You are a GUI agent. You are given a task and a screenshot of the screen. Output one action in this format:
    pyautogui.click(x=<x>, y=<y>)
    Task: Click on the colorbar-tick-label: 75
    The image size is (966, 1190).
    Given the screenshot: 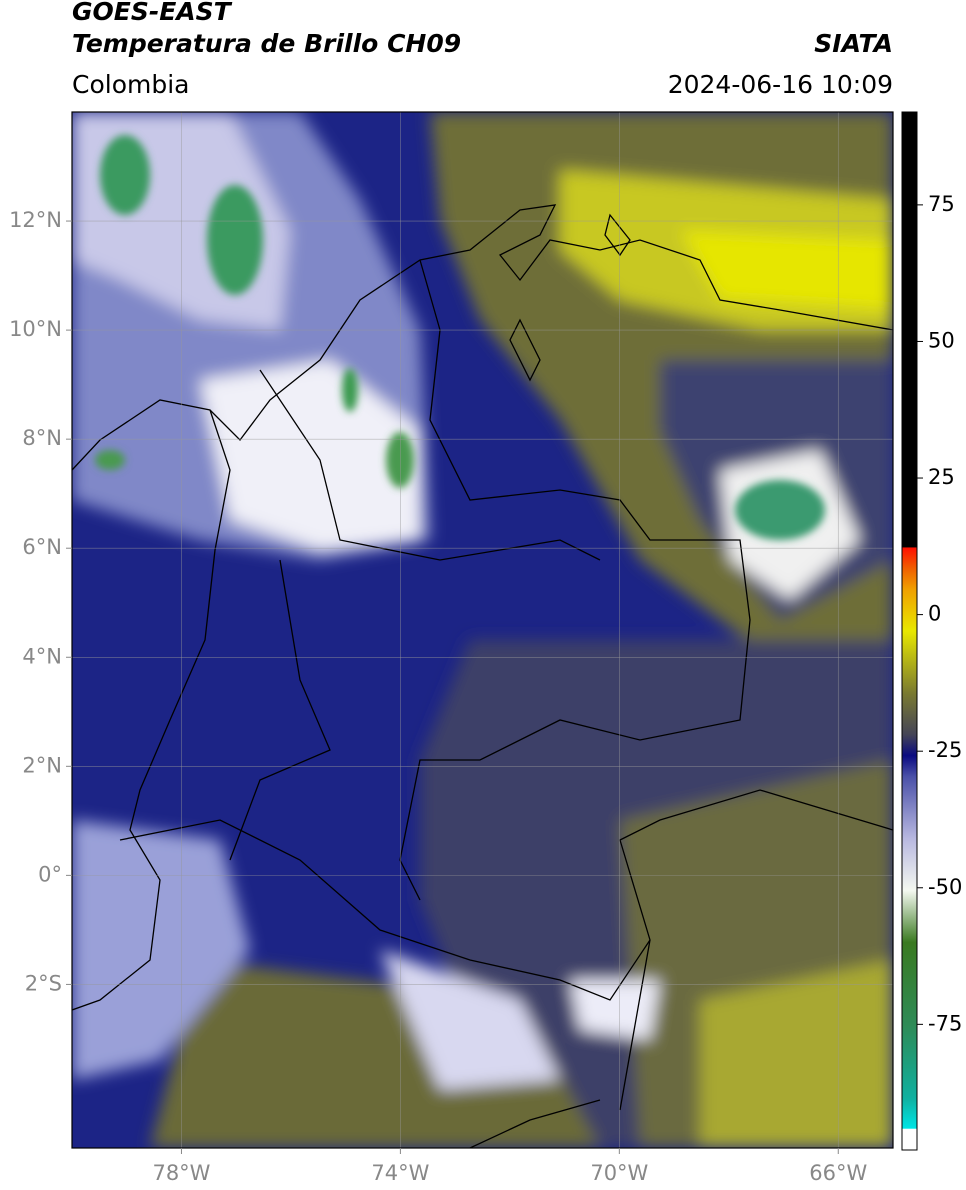 What is the action you would take?
    pyautogui.click(x=941, y=204)
    